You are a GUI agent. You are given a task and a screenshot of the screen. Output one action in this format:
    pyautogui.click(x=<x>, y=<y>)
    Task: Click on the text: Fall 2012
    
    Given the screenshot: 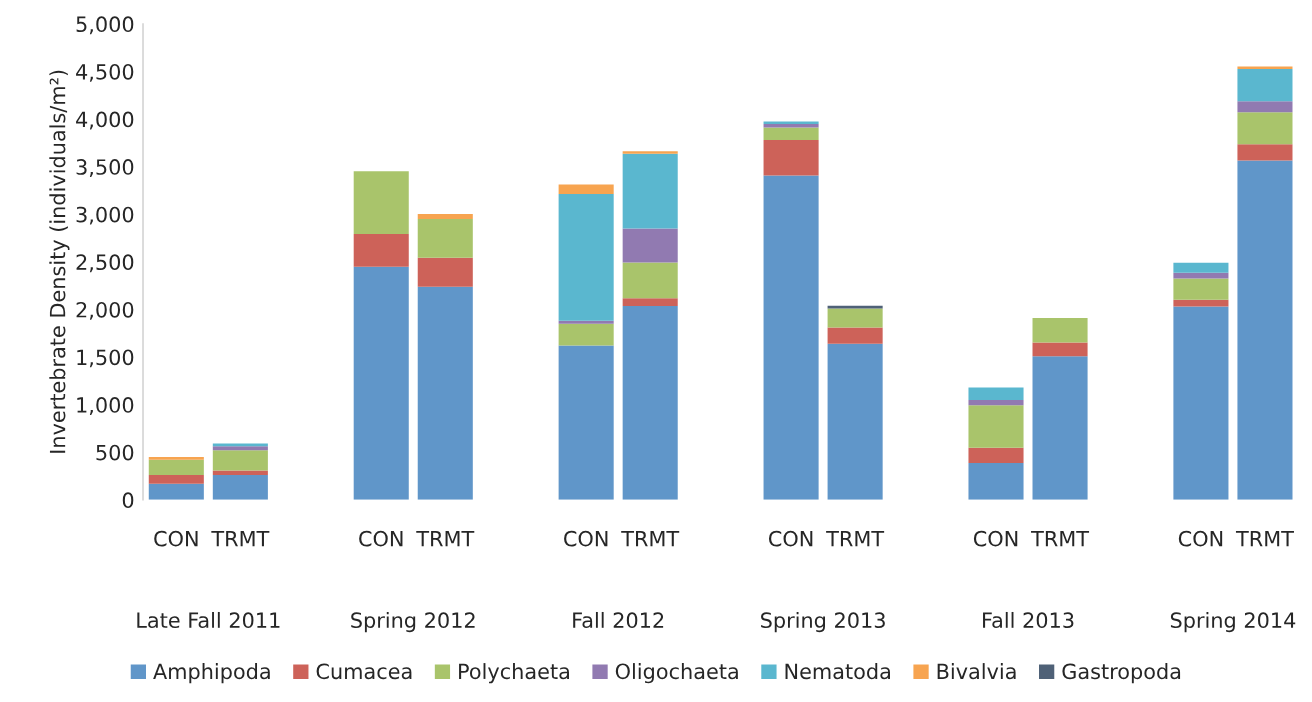 What is the action you would take?
    pyautogui.click(x=618, y=620)
    